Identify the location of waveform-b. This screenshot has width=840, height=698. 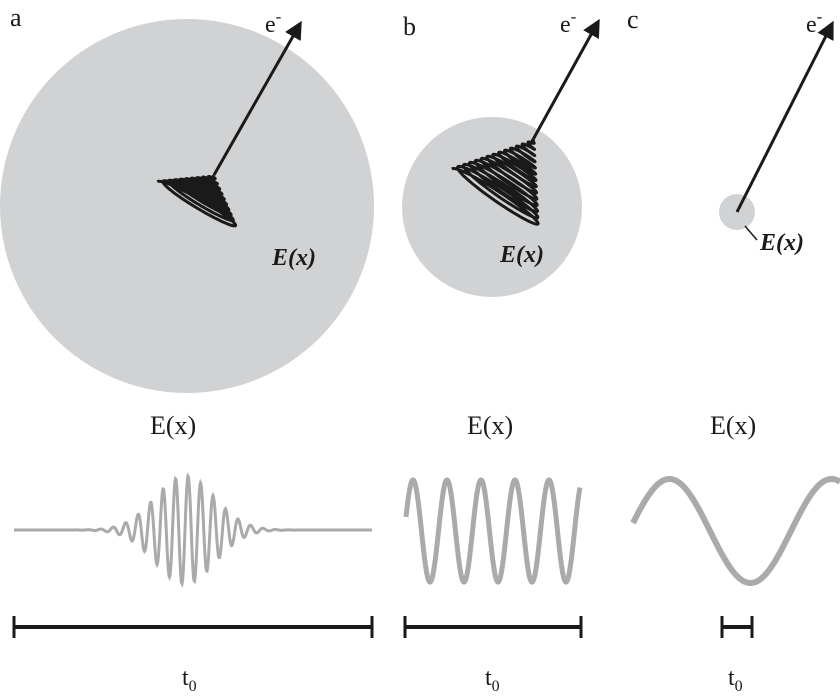
(493, 531).